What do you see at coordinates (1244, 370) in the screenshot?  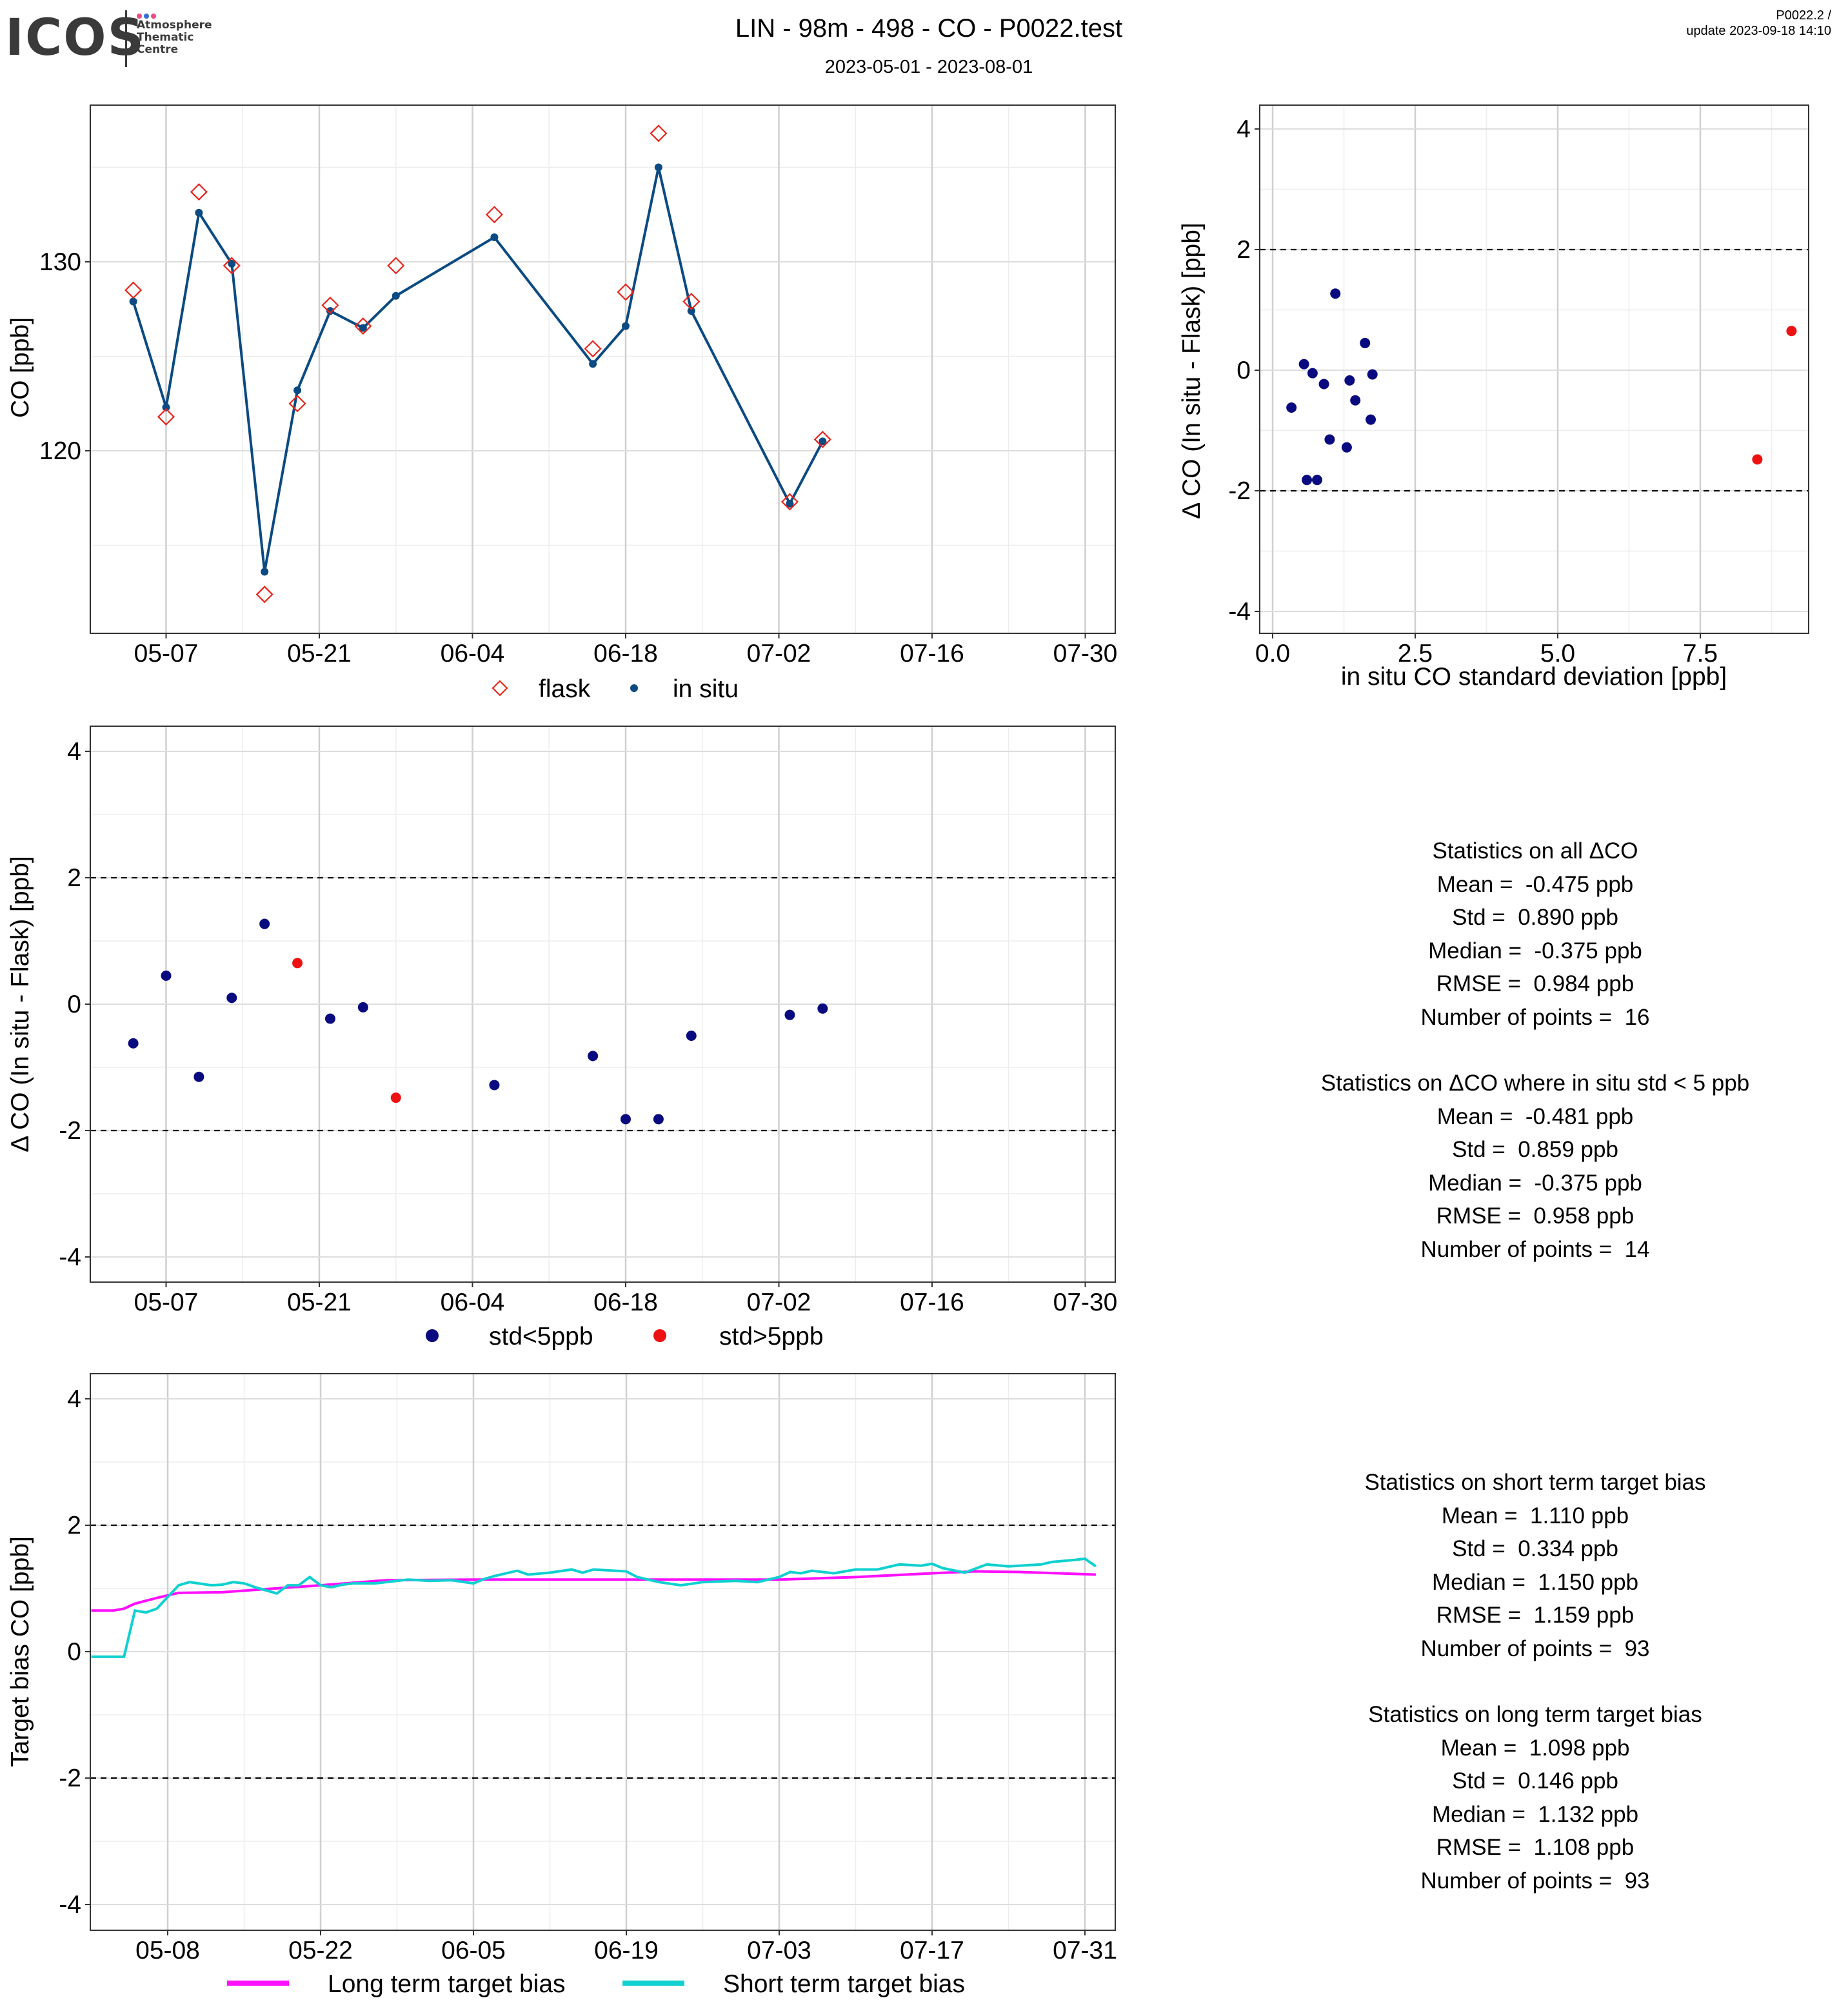 I see `y-tick-label: 0` at bounding box center [1244, 370].